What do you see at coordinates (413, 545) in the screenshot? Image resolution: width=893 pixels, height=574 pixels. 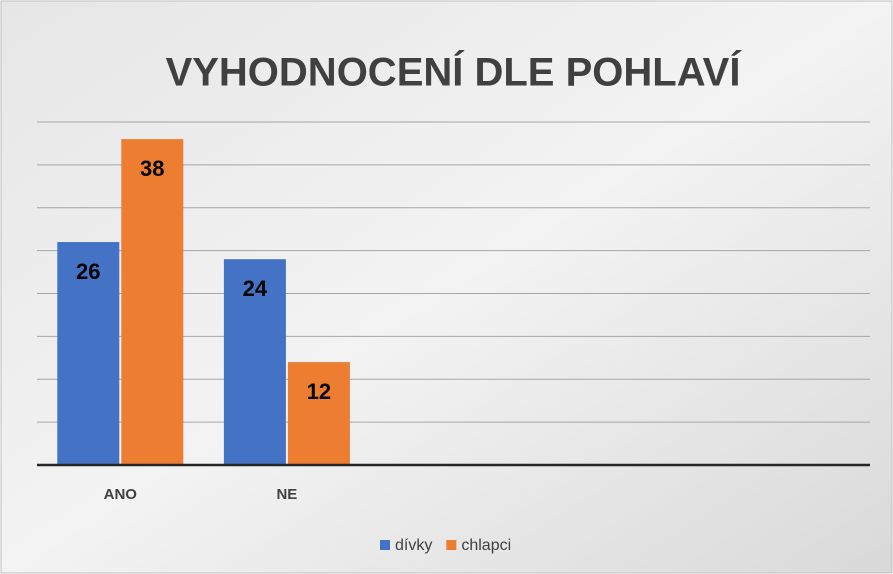 I see `legend-label: dívky` at bounding box center [413, 545].